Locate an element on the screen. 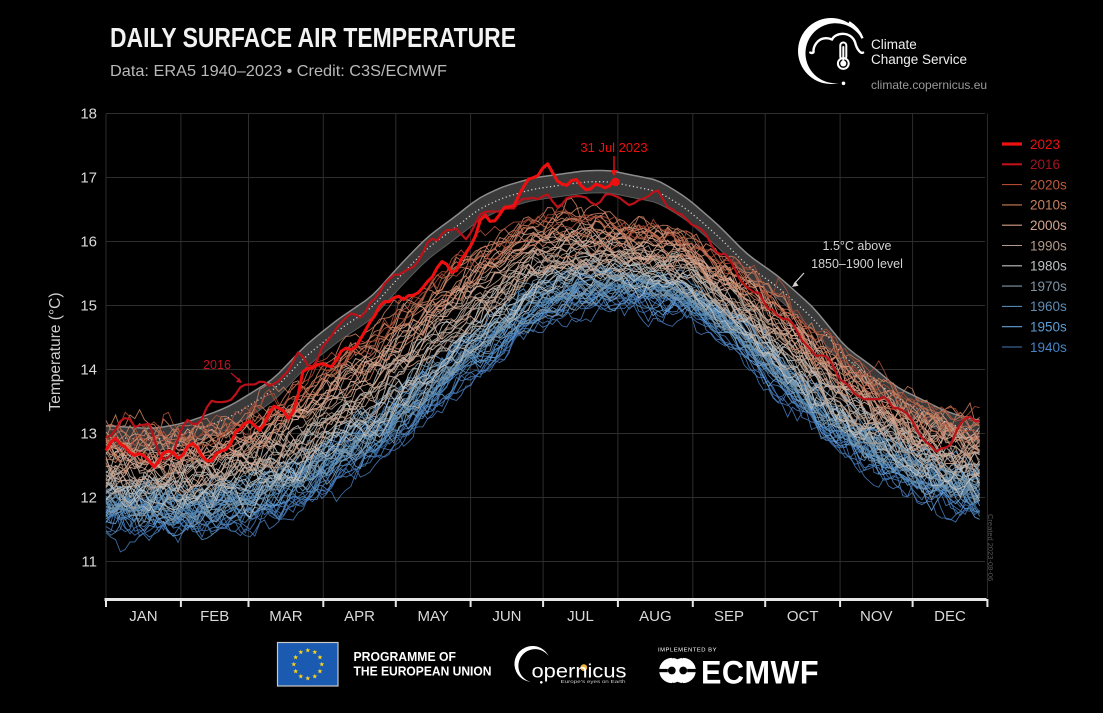 This screenshot has height=713, width=1103. svg-text: PROGRAMME OF is located at coordinates (405, 656).